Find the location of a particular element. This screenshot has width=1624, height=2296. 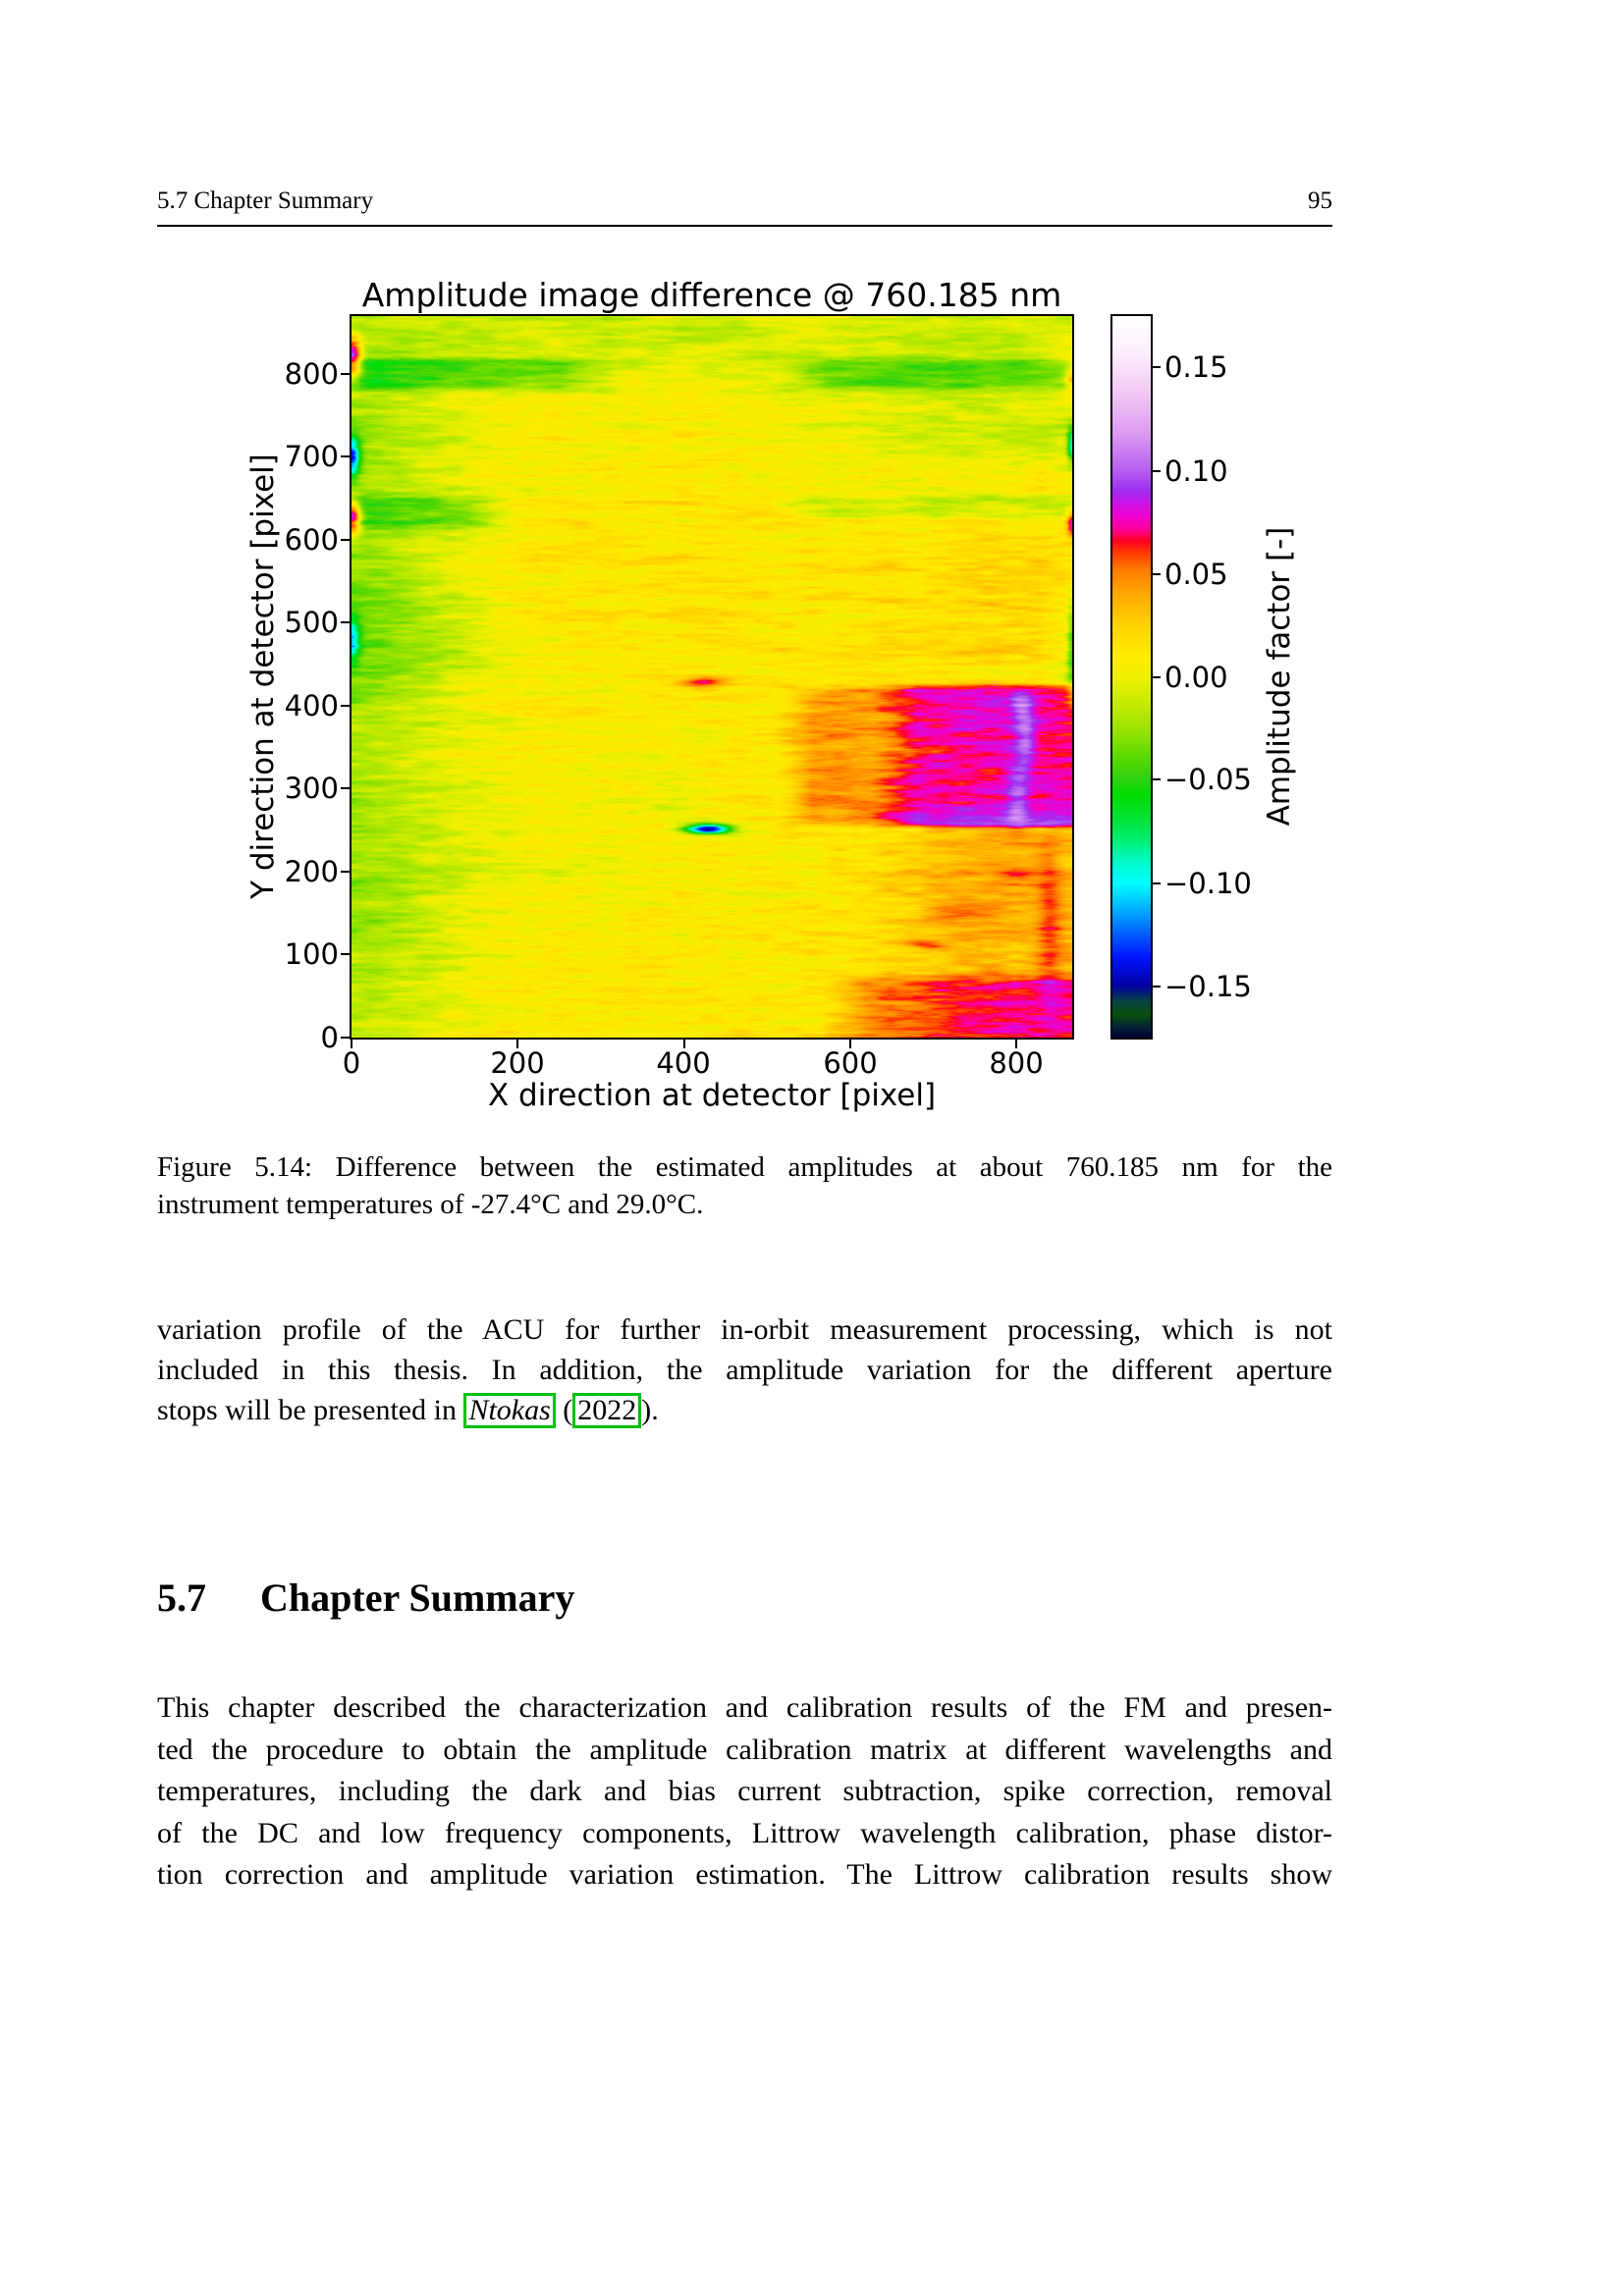

y-tick-label: 500 is located at coordinates (311, 622).